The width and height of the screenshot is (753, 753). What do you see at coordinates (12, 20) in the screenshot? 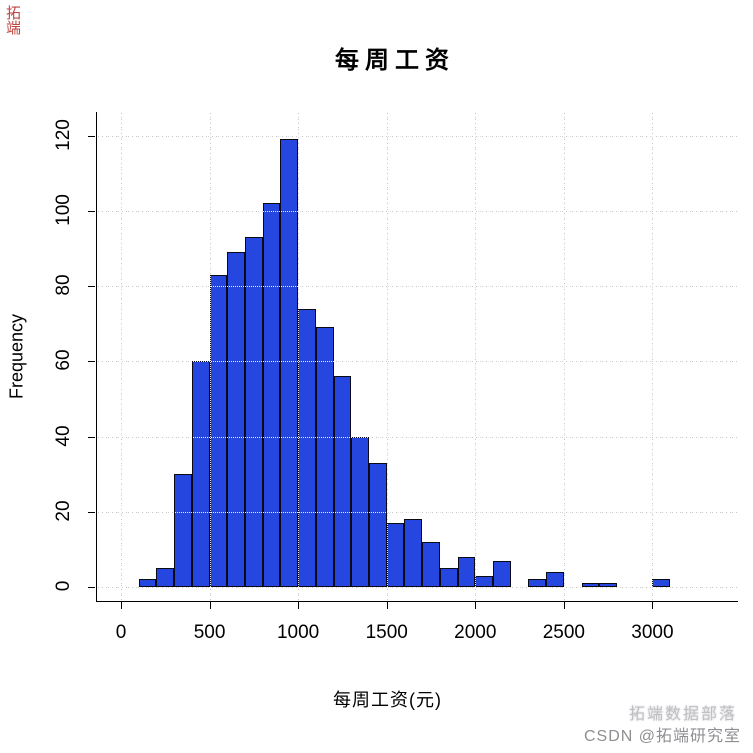
I see `corner-red-watermark: 拓端` at bounding box center [12, 20].